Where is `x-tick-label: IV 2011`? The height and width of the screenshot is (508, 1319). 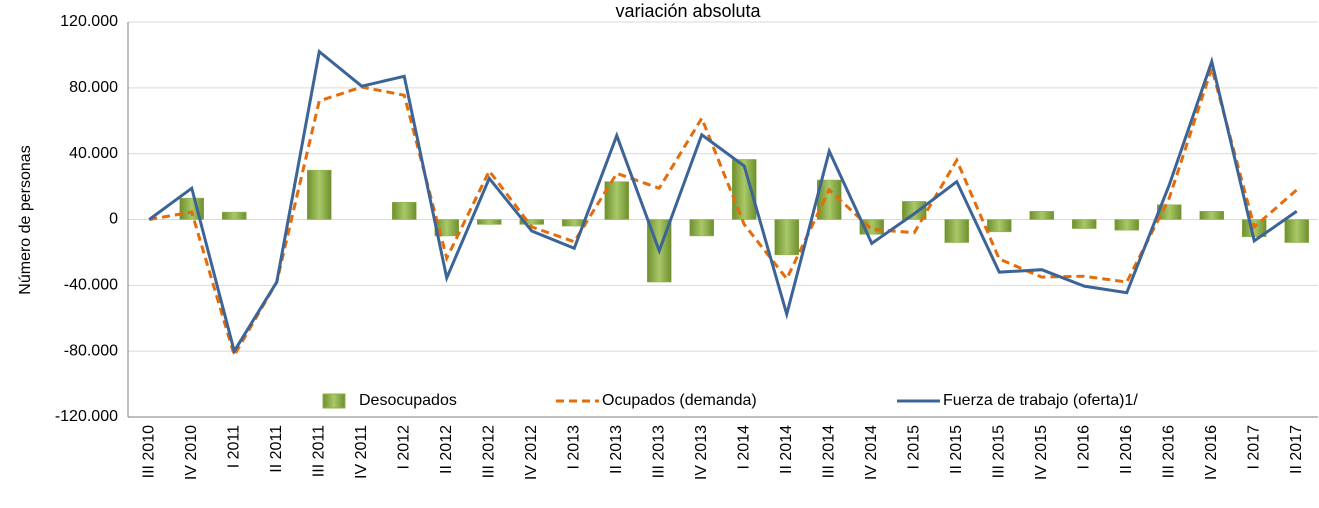 x-tick-label: IV 2011 is located at coordinates (361, 452).